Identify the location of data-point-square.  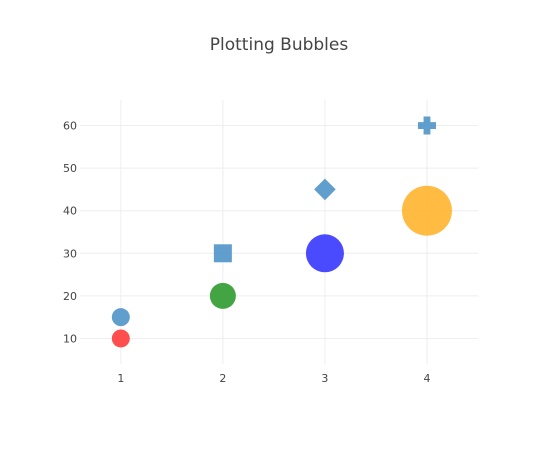
(223, 253).